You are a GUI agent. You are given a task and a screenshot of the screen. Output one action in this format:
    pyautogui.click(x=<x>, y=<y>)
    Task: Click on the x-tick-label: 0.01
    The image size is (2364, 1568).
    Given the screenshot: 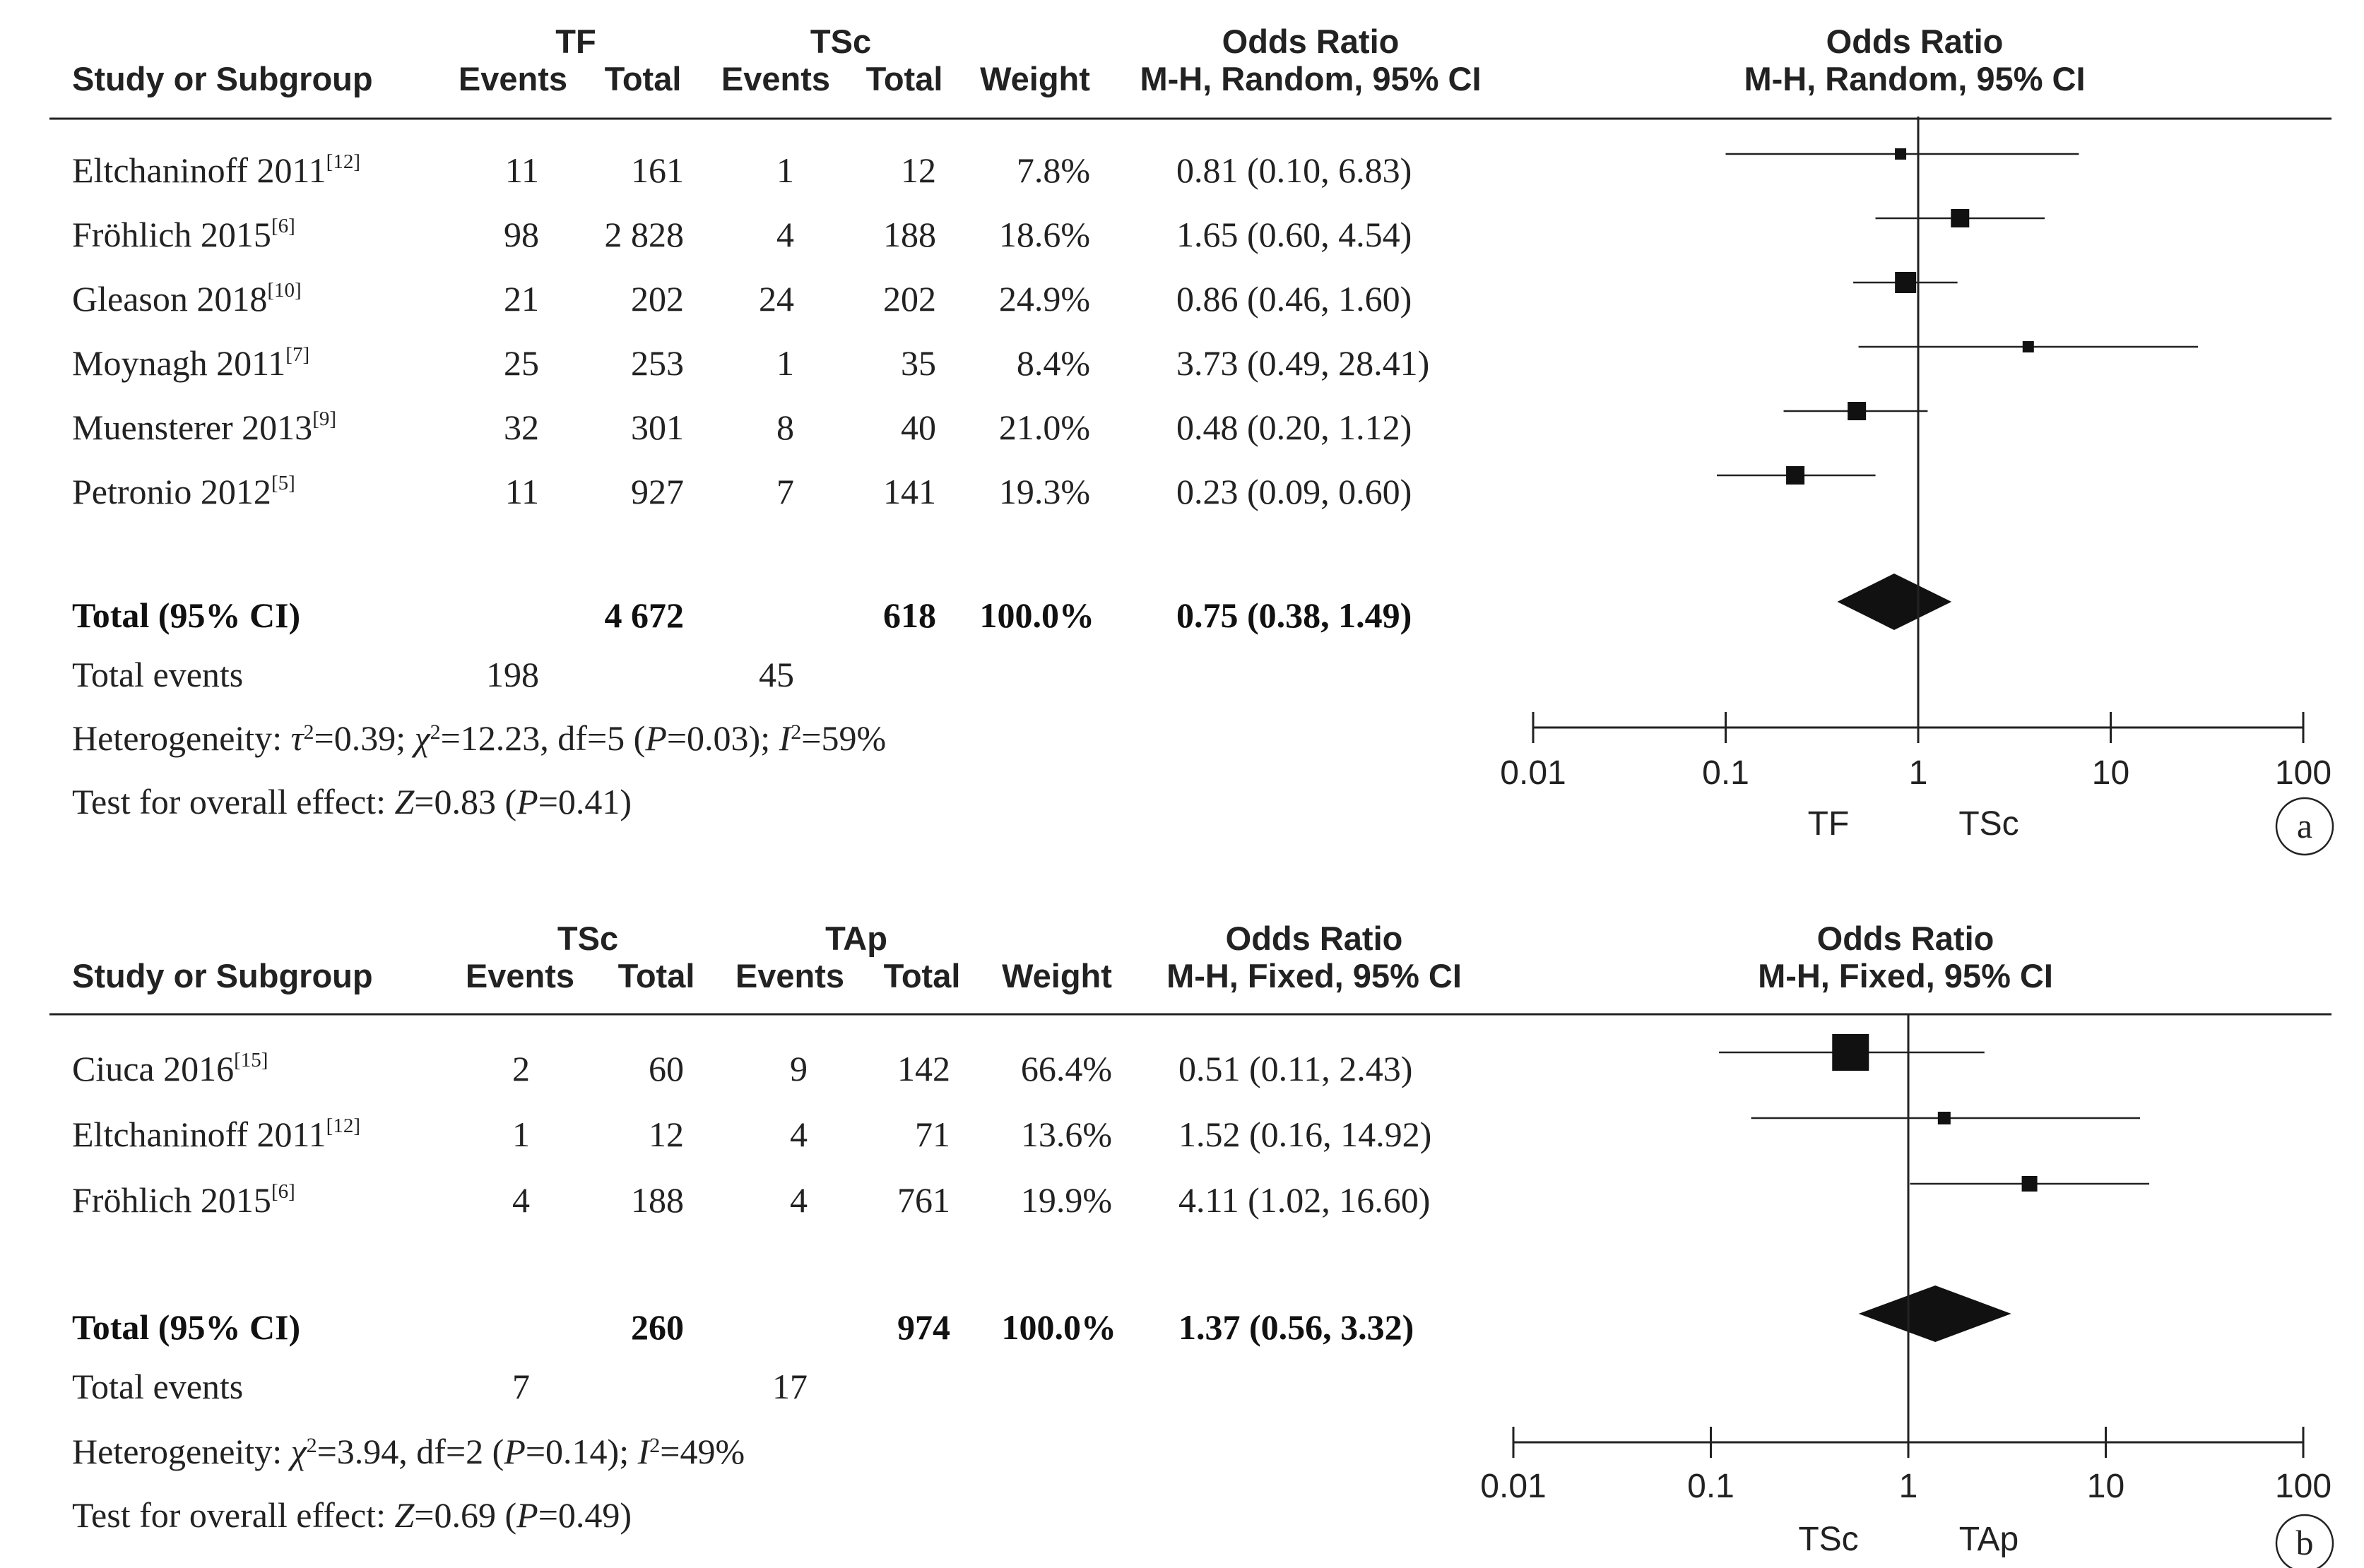 What is the action you would take?
    pyautogui.click(x=1513, y=1486)
    